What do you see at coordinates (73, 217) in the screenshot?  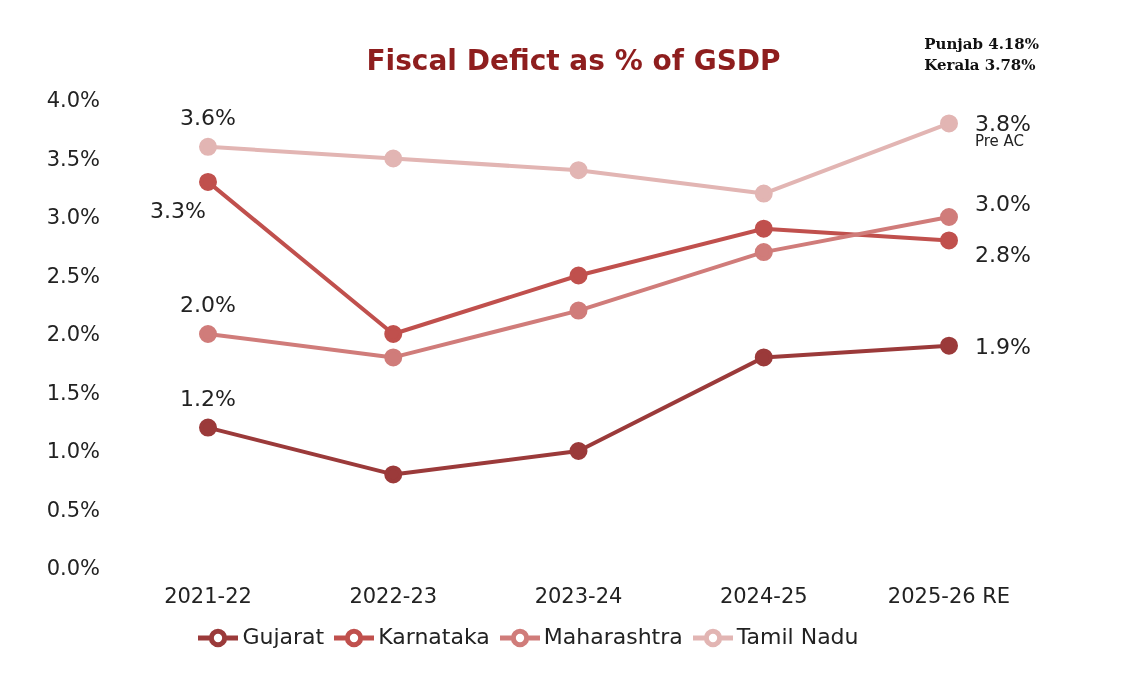 I see `y-tick-label: 3.0%` at bounding box center [73, 217].